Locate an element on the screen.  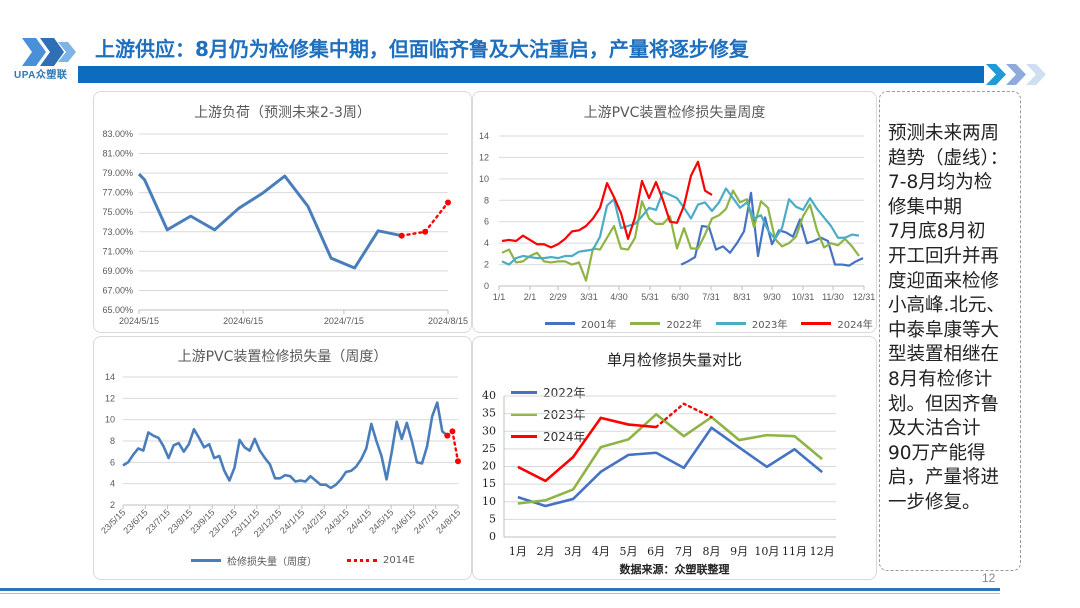
x-tick-label: 12月 is located at coordinates (822, 551).